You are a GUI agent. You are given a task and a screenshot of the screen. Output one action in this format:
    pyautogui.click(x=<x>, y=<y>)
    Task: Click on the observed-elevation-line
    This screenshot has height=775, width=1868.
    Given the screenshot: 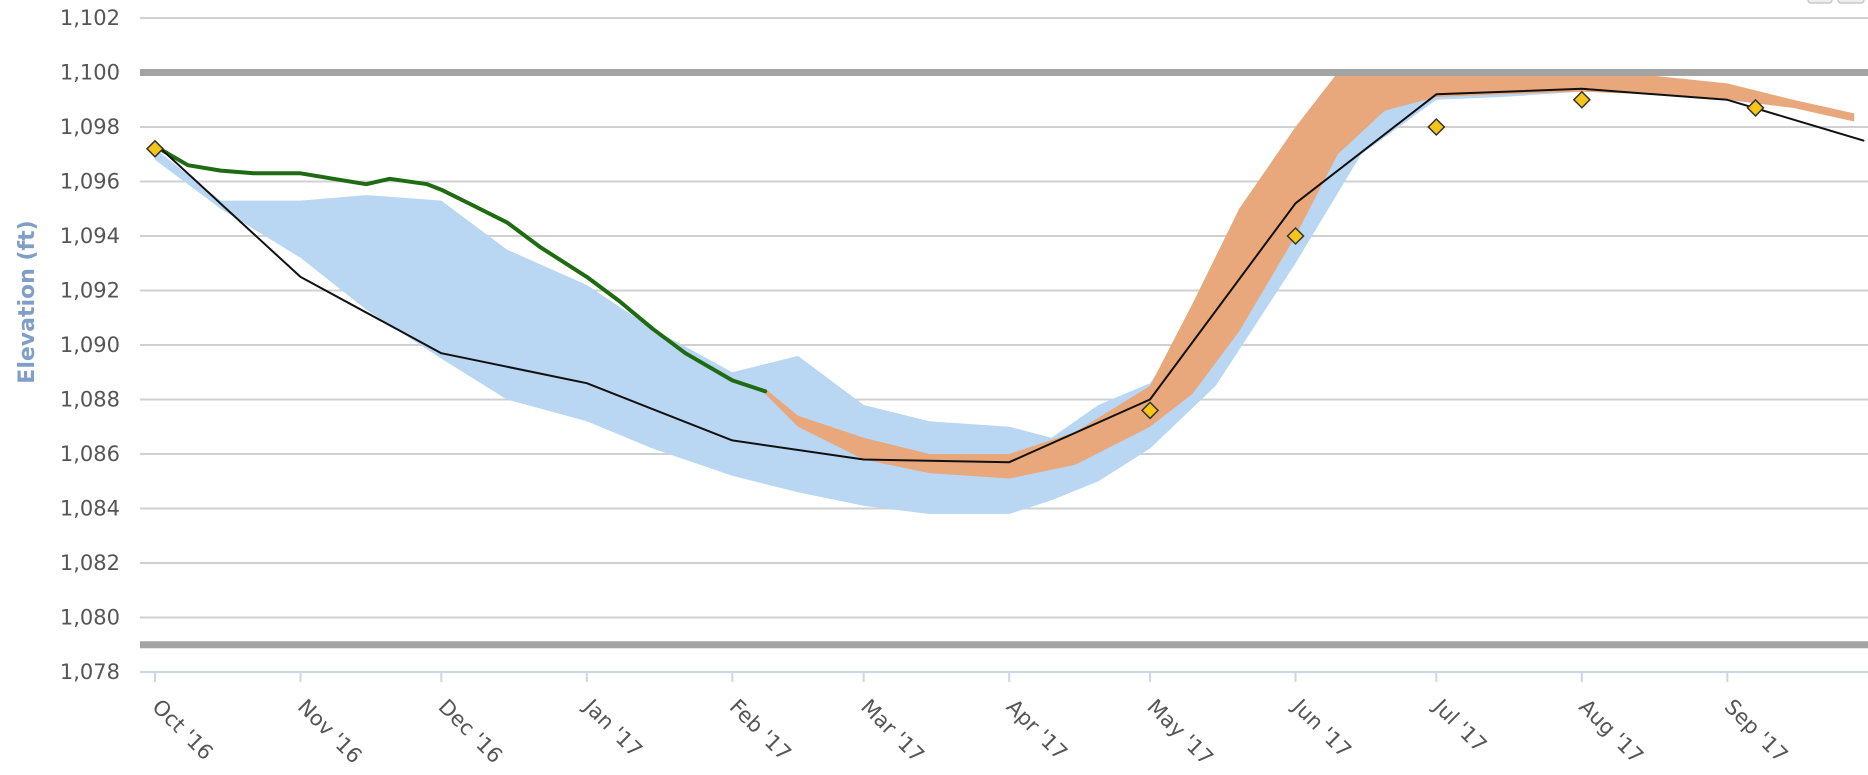 What is the action you would take?
    pyautogui.click(x=460, y=269)
    